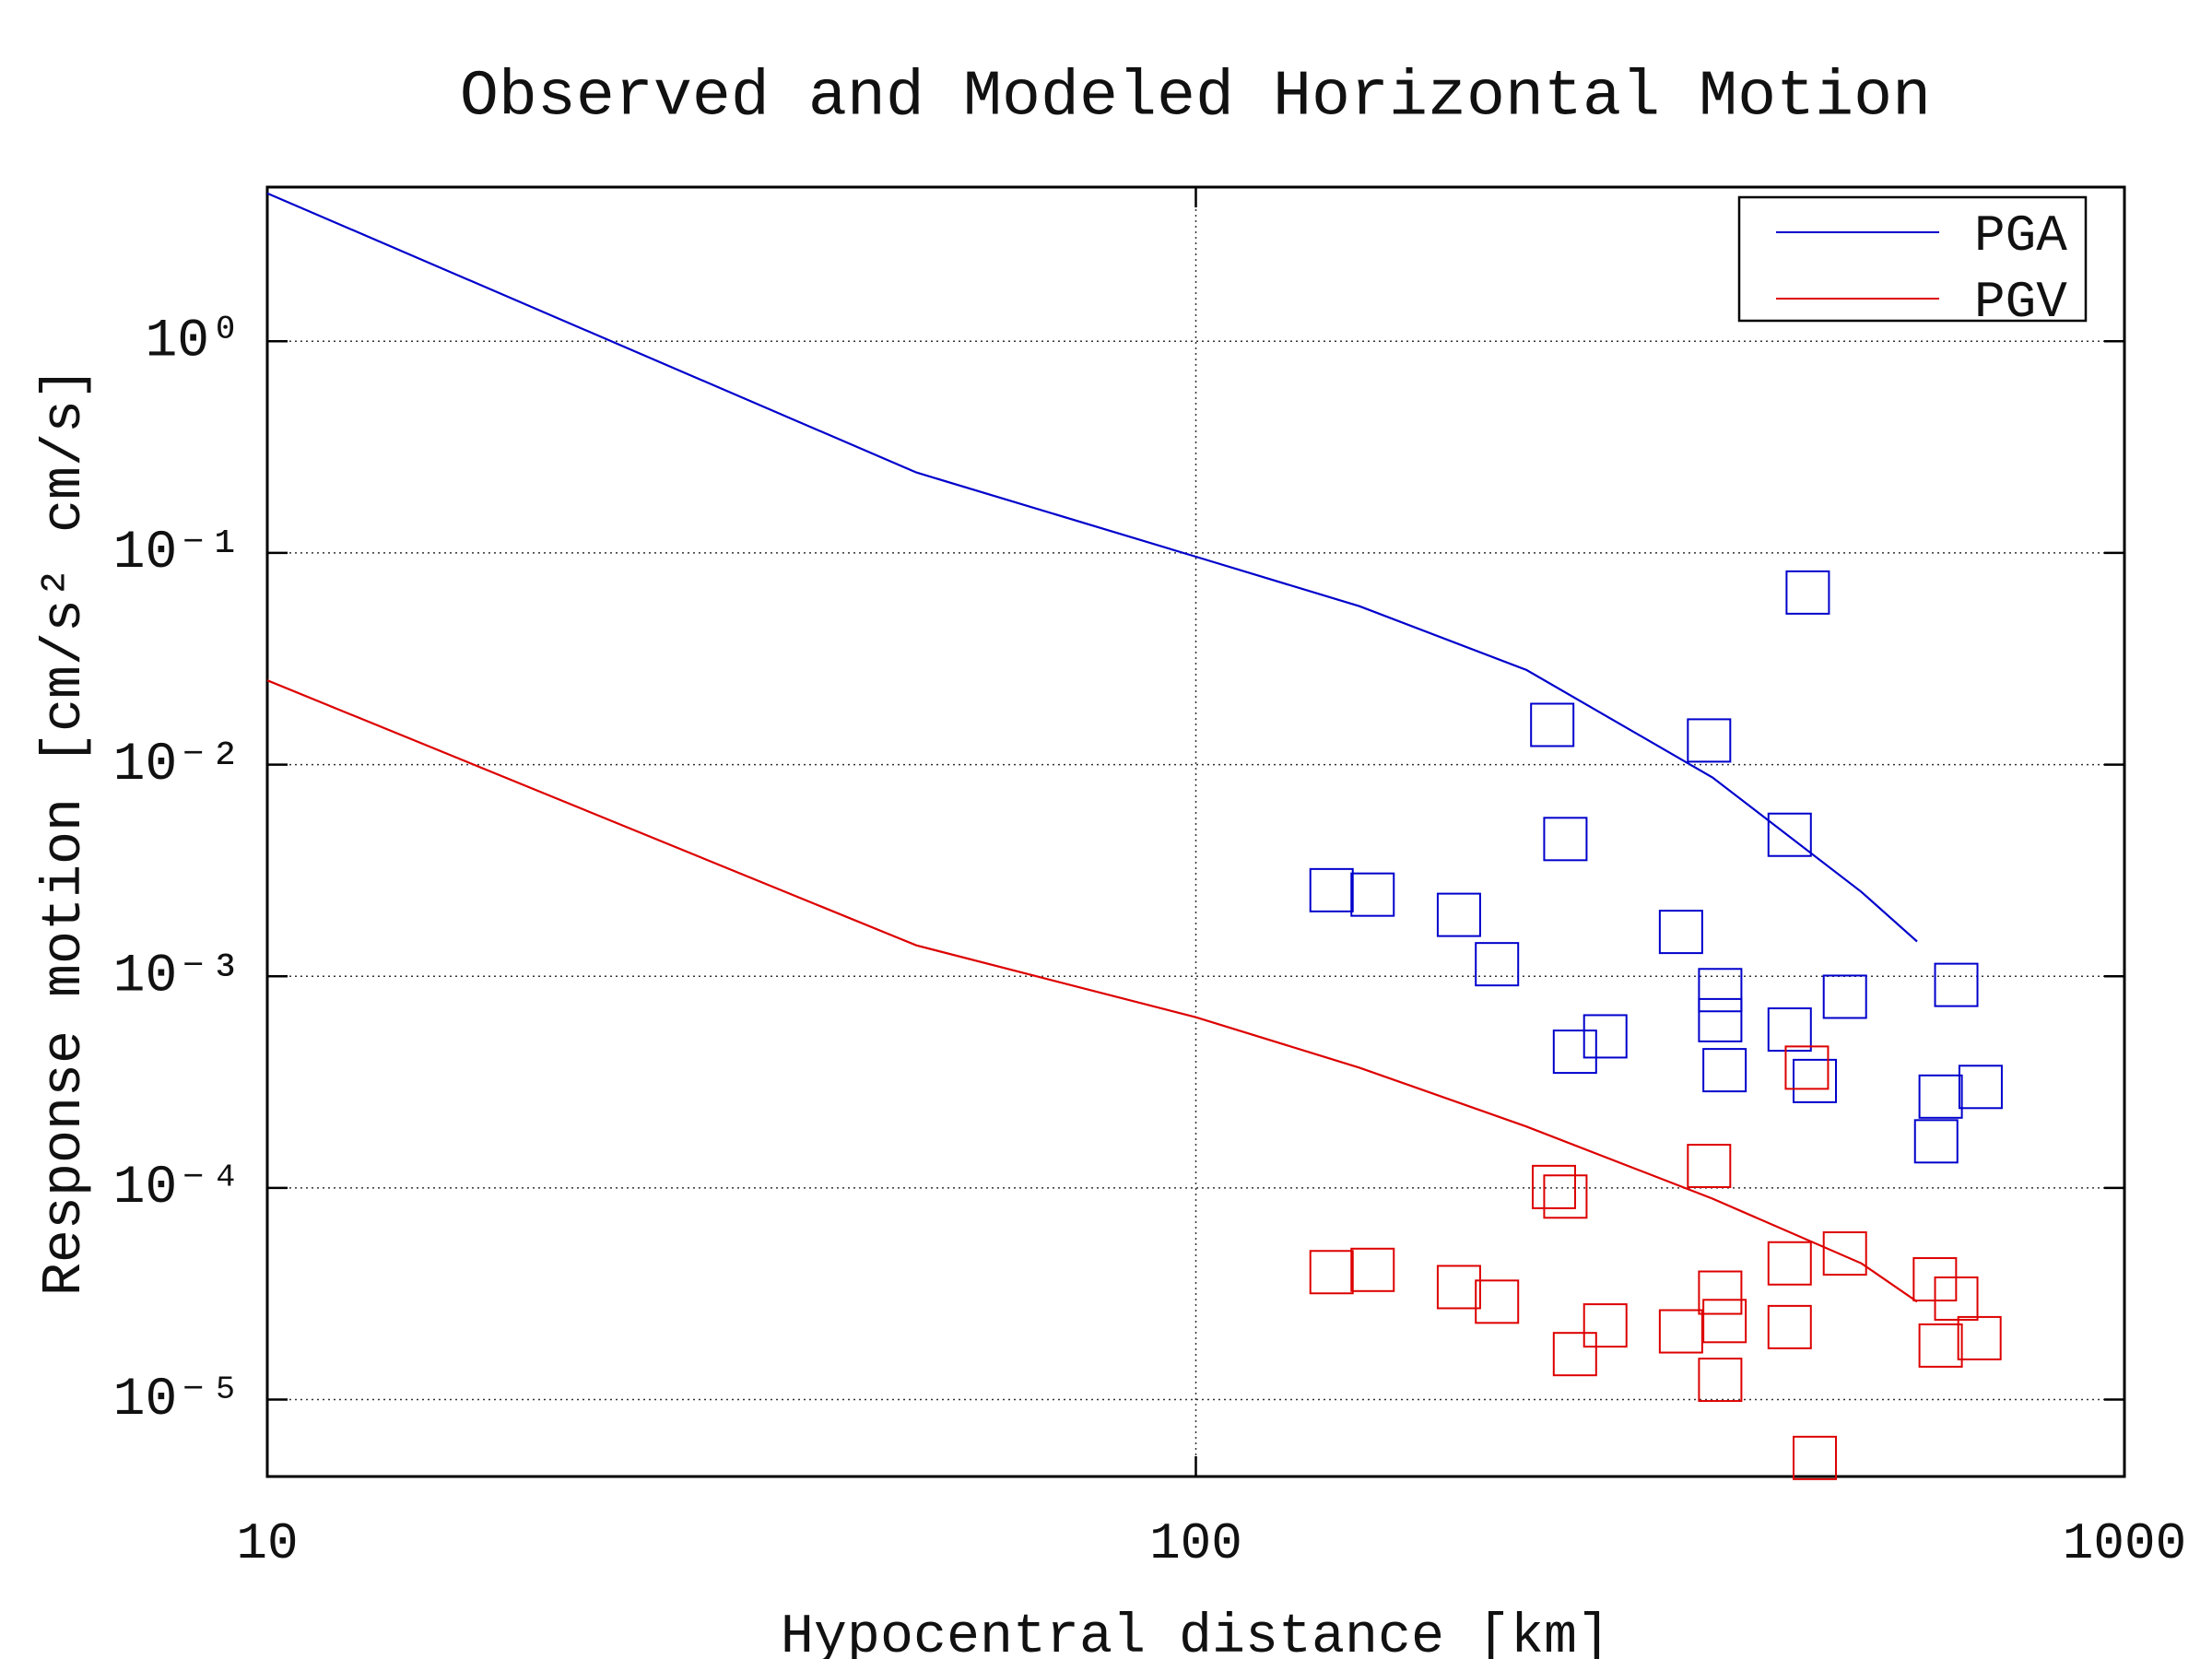 The image size is (2212, 1659). I want to click on y-tick-label: 10⁻², so click(177, 765).